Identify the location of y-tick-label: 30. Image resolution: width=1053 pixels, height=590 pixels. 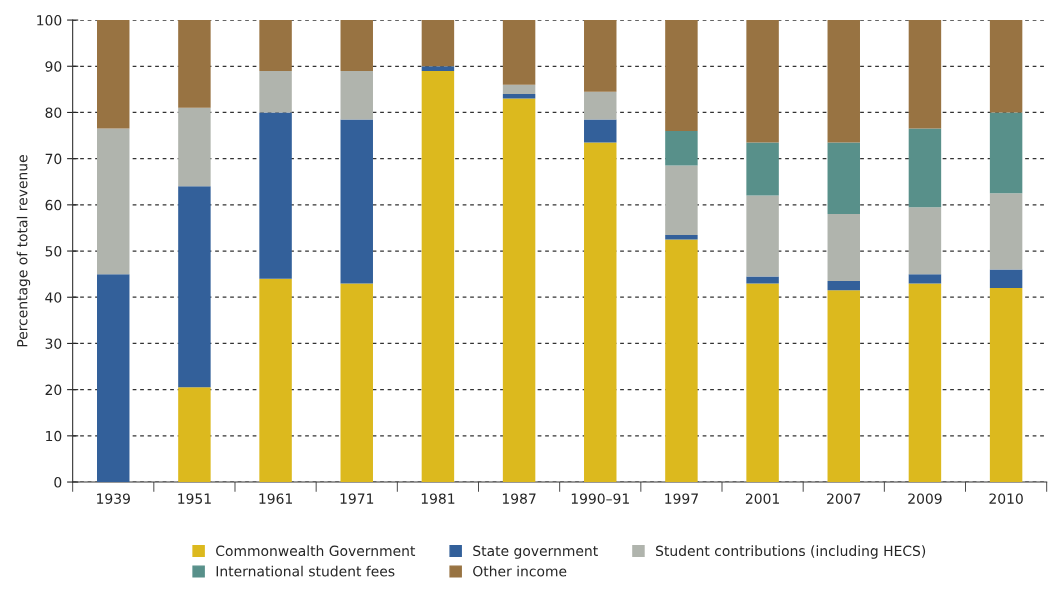
(53, 343).